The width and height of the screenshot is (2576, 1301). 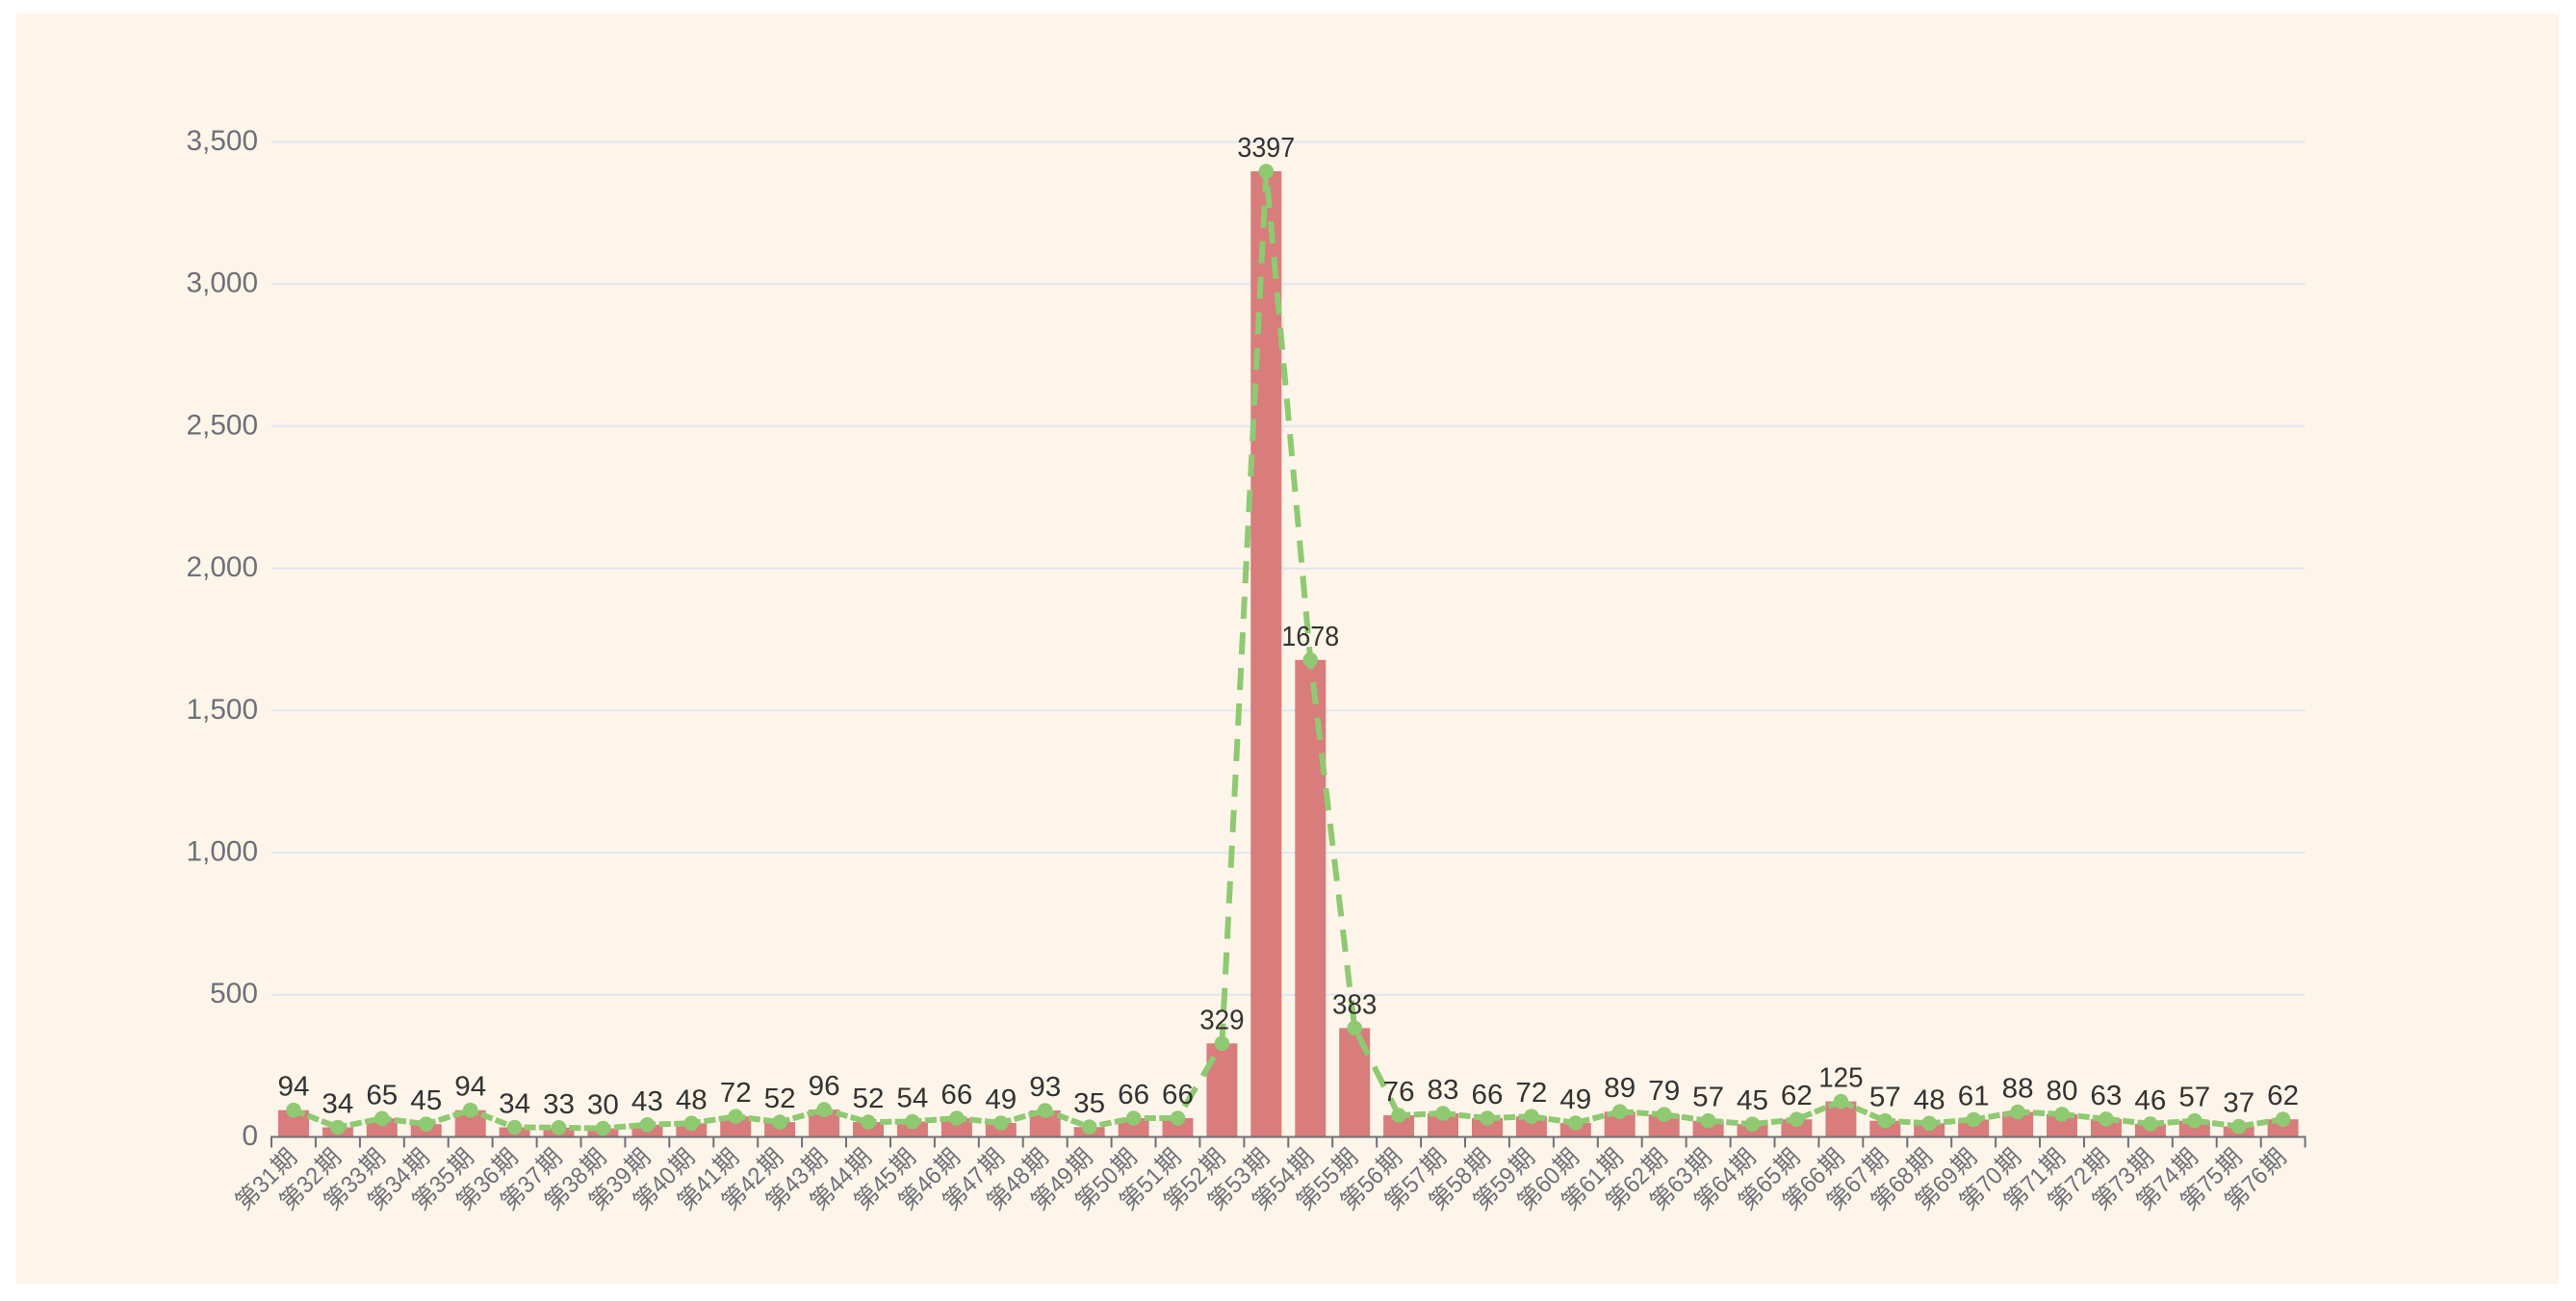 I want to click on svg-text: 37, so click(x=2238, y=1103).